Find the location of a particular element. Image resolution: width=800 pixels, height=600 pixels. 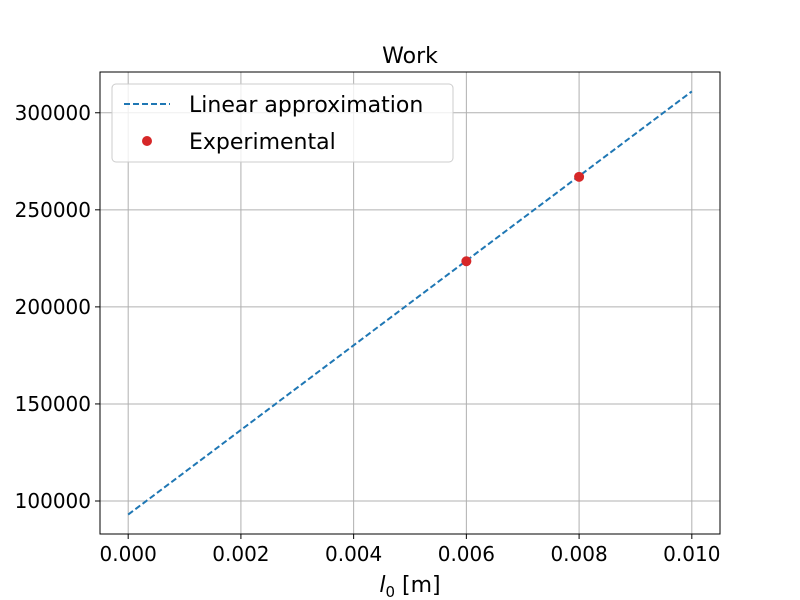

legend-label-linear-approximation: Linear approximation is located at coordinates (306, 105).